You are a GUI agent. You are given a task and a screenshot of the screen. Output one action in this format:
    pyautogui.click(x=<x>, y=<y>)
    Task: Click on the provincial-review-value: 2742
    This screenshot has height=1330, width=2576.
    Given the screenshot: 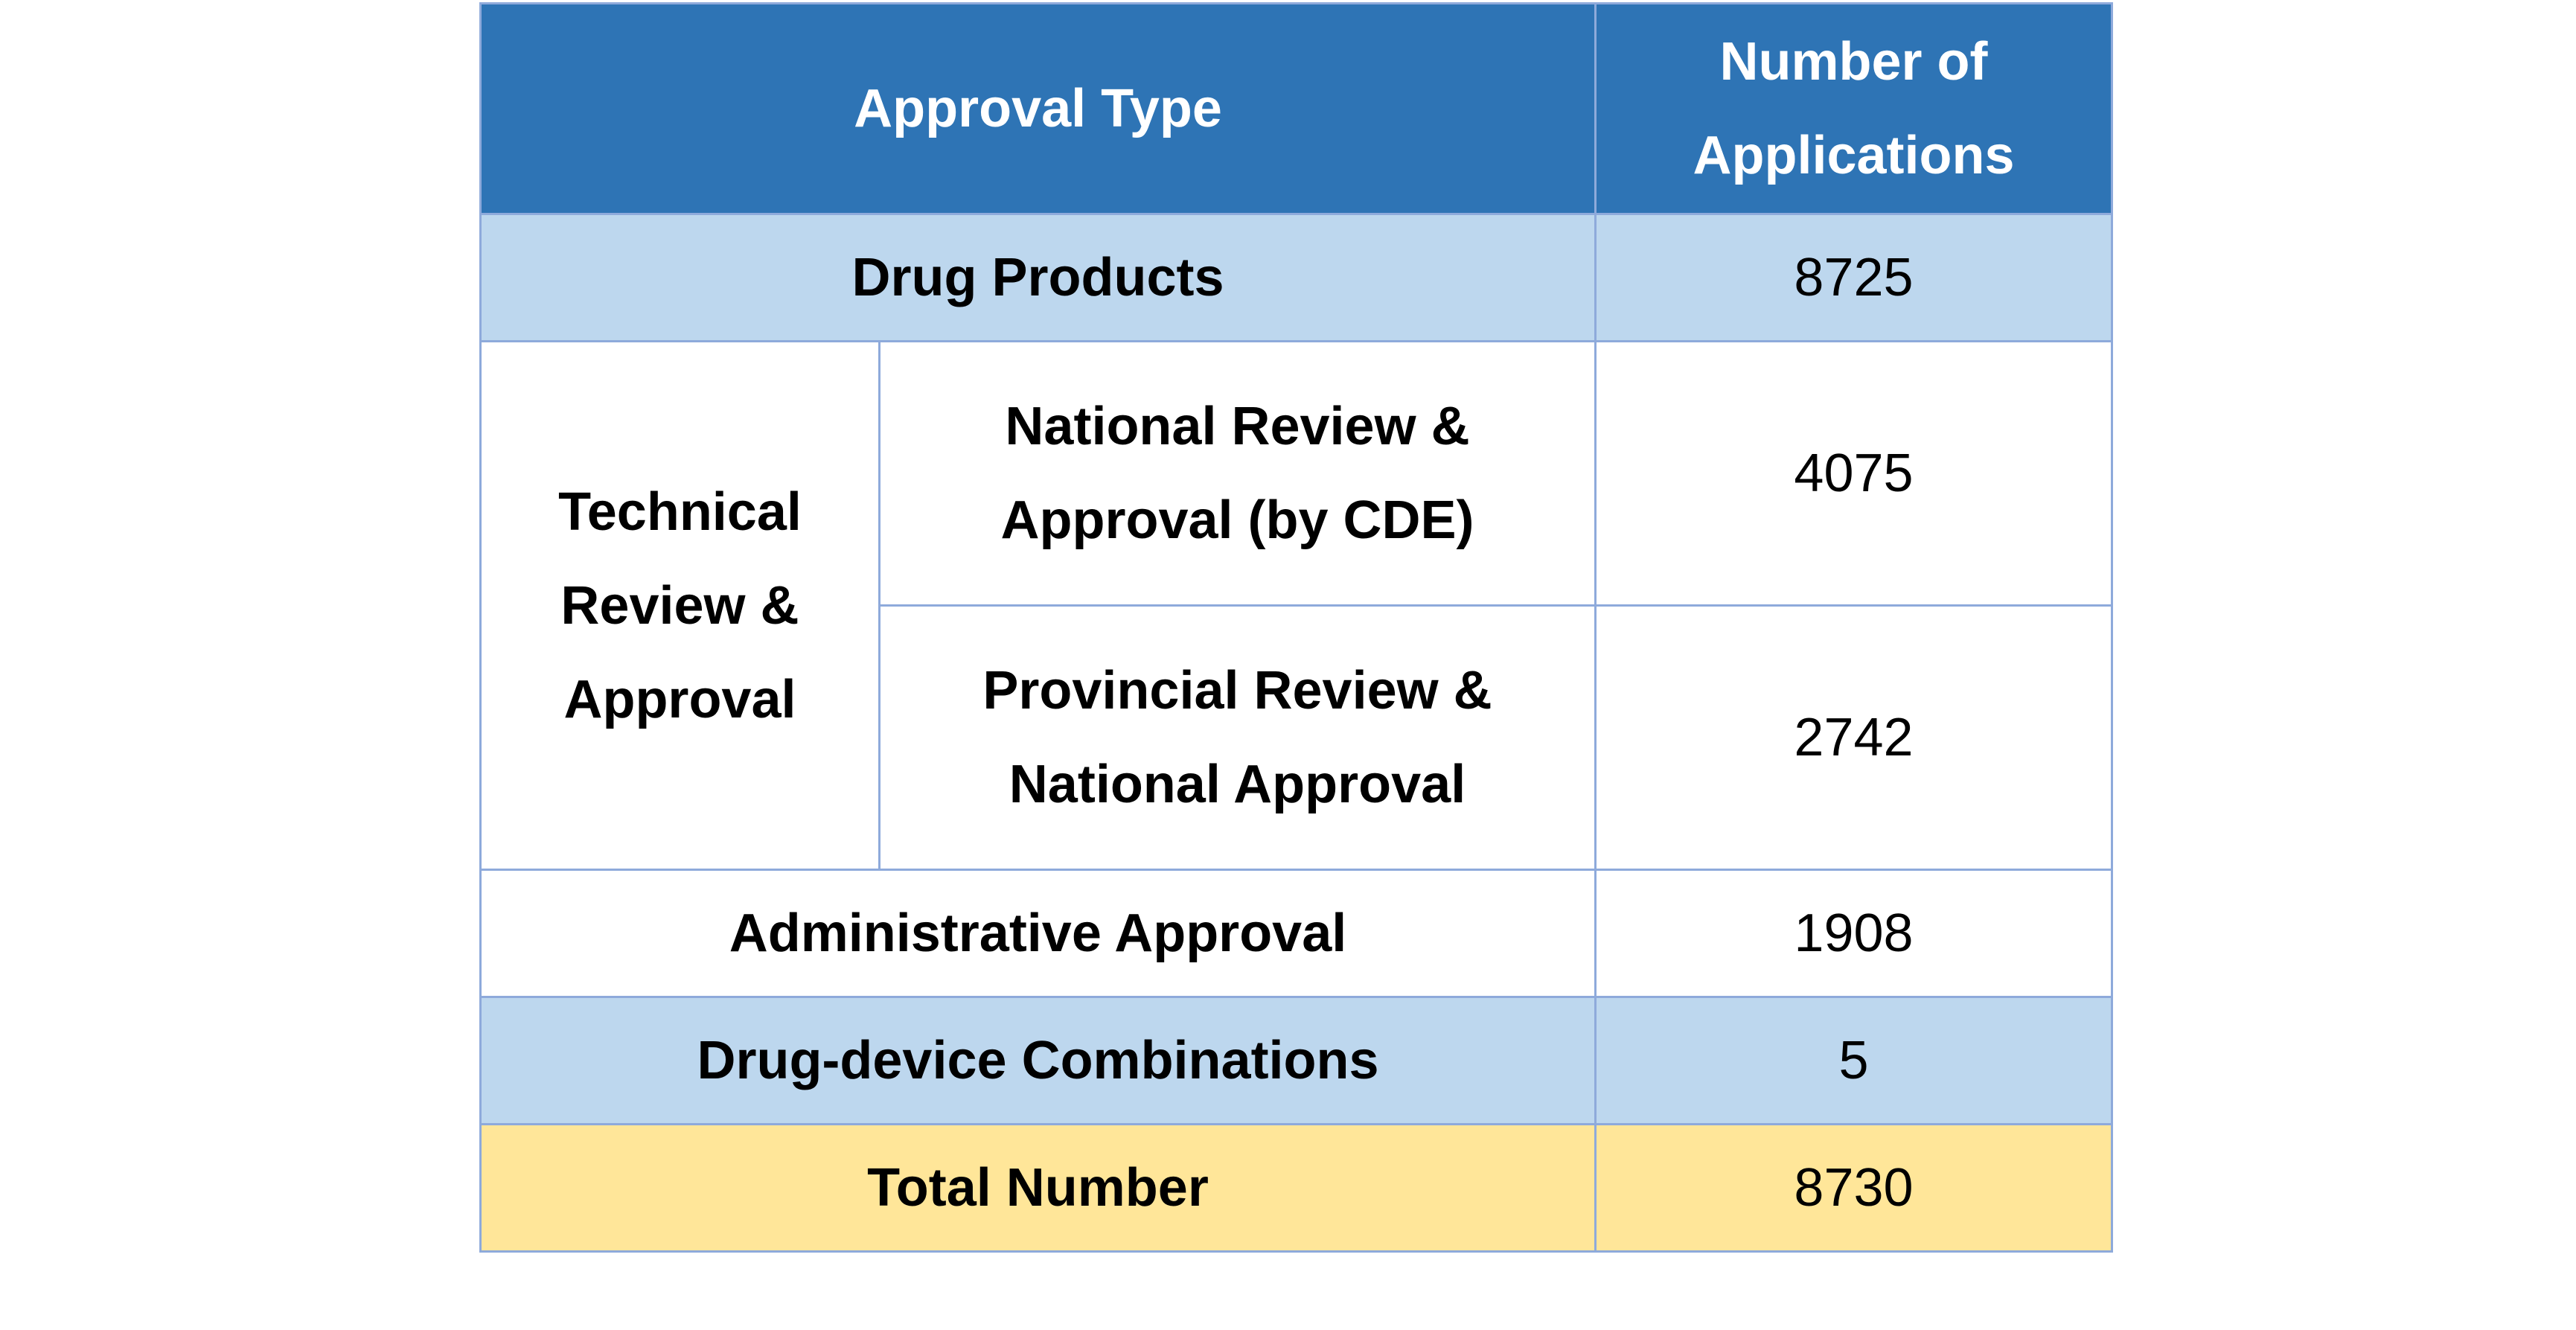 What is the action you would take?
    pyautogui.click(x=1854, y=737)
    